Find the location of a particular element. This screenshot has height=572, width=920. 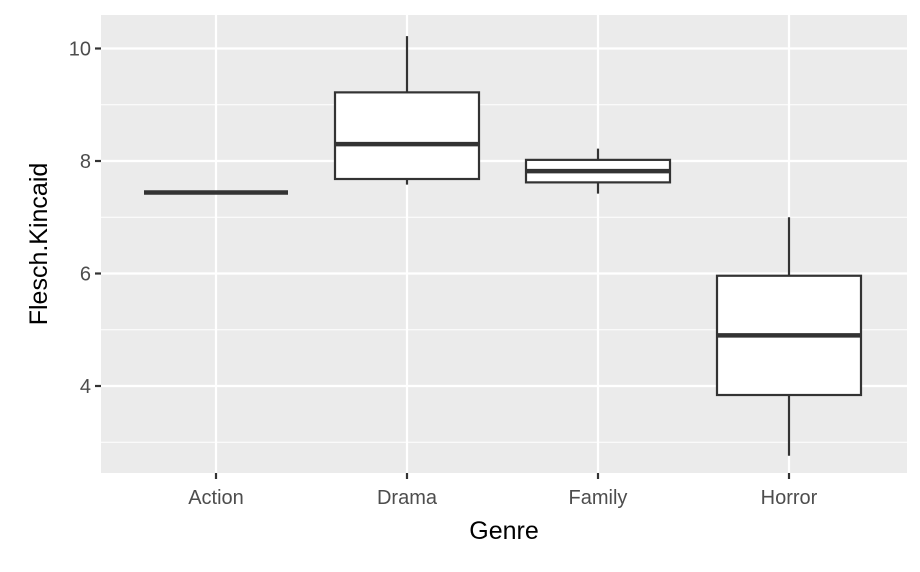

y-axis: 4 6 8 10 is located at coordinates (85, 218).